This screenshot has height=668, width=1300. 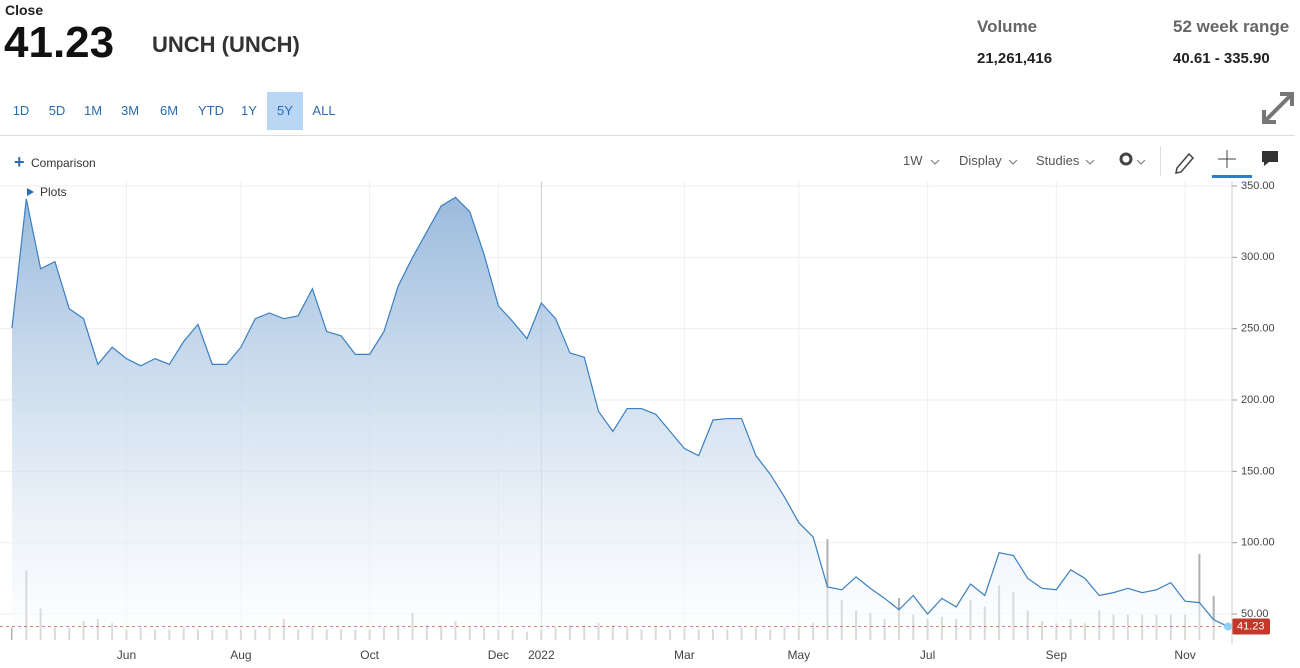 What do you see at coordinates (126, 655) in the screenshot?
I see `x-tick-label: Jun` at bounding box center [126, 655].